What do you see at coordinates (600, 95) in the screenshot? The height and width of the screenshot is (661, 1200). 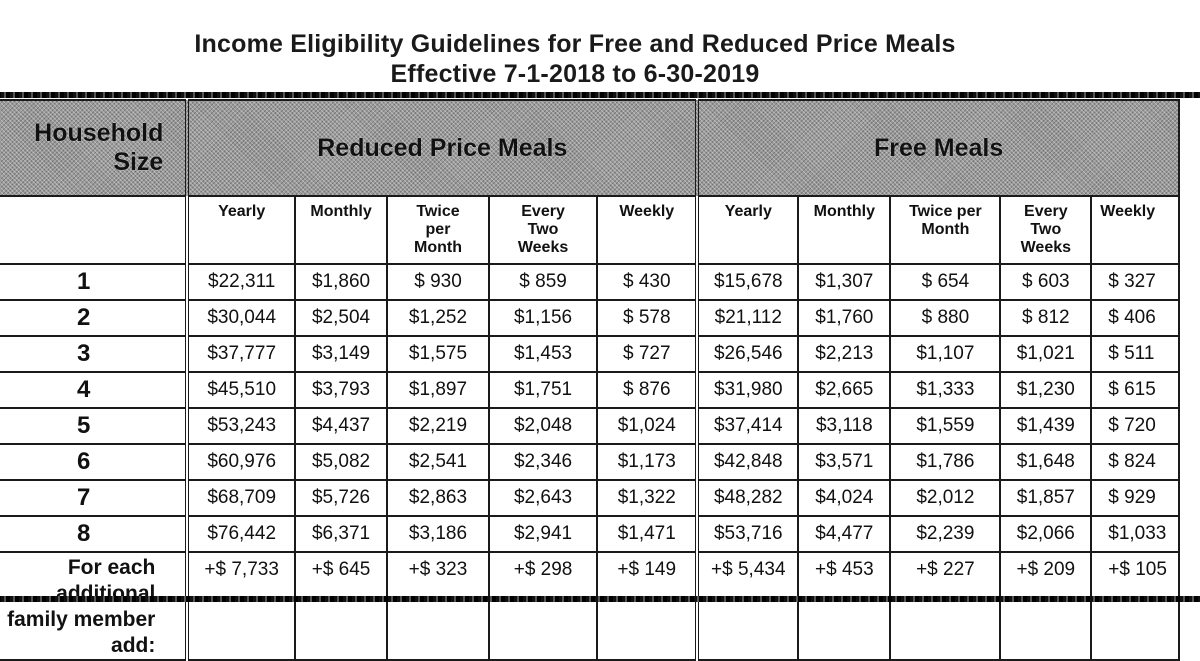 I see `table-top-rule` at bounding box center [600, 95].